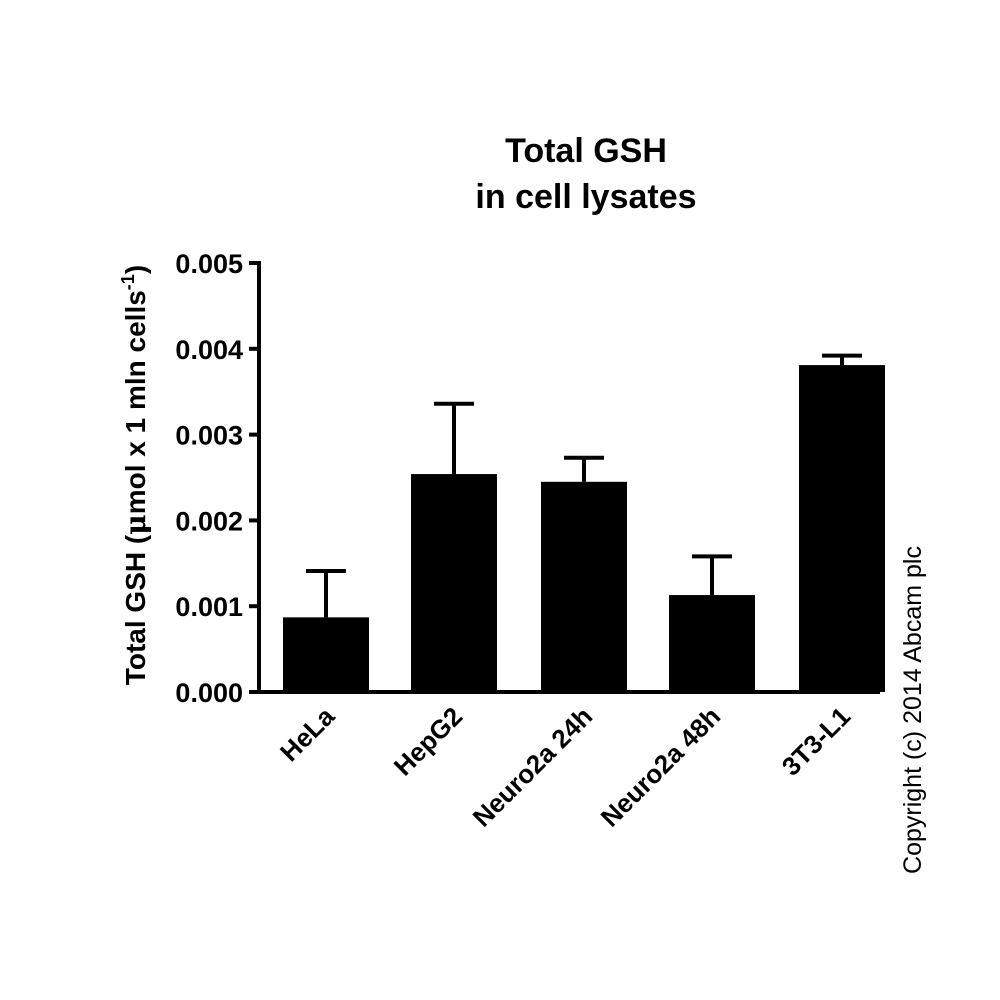 The height and width of the screenshot is (1000, 1000). What do you see at coordinates (209, 350) in the screenshot?
I see `y-tick-label: 0.004` at bounding box center [209, 350].